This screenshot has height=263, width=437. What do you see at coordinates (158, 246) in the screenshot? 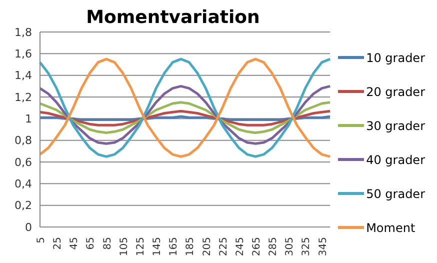
I see `x-tick-label: 145` at bounding box center [158, 246].